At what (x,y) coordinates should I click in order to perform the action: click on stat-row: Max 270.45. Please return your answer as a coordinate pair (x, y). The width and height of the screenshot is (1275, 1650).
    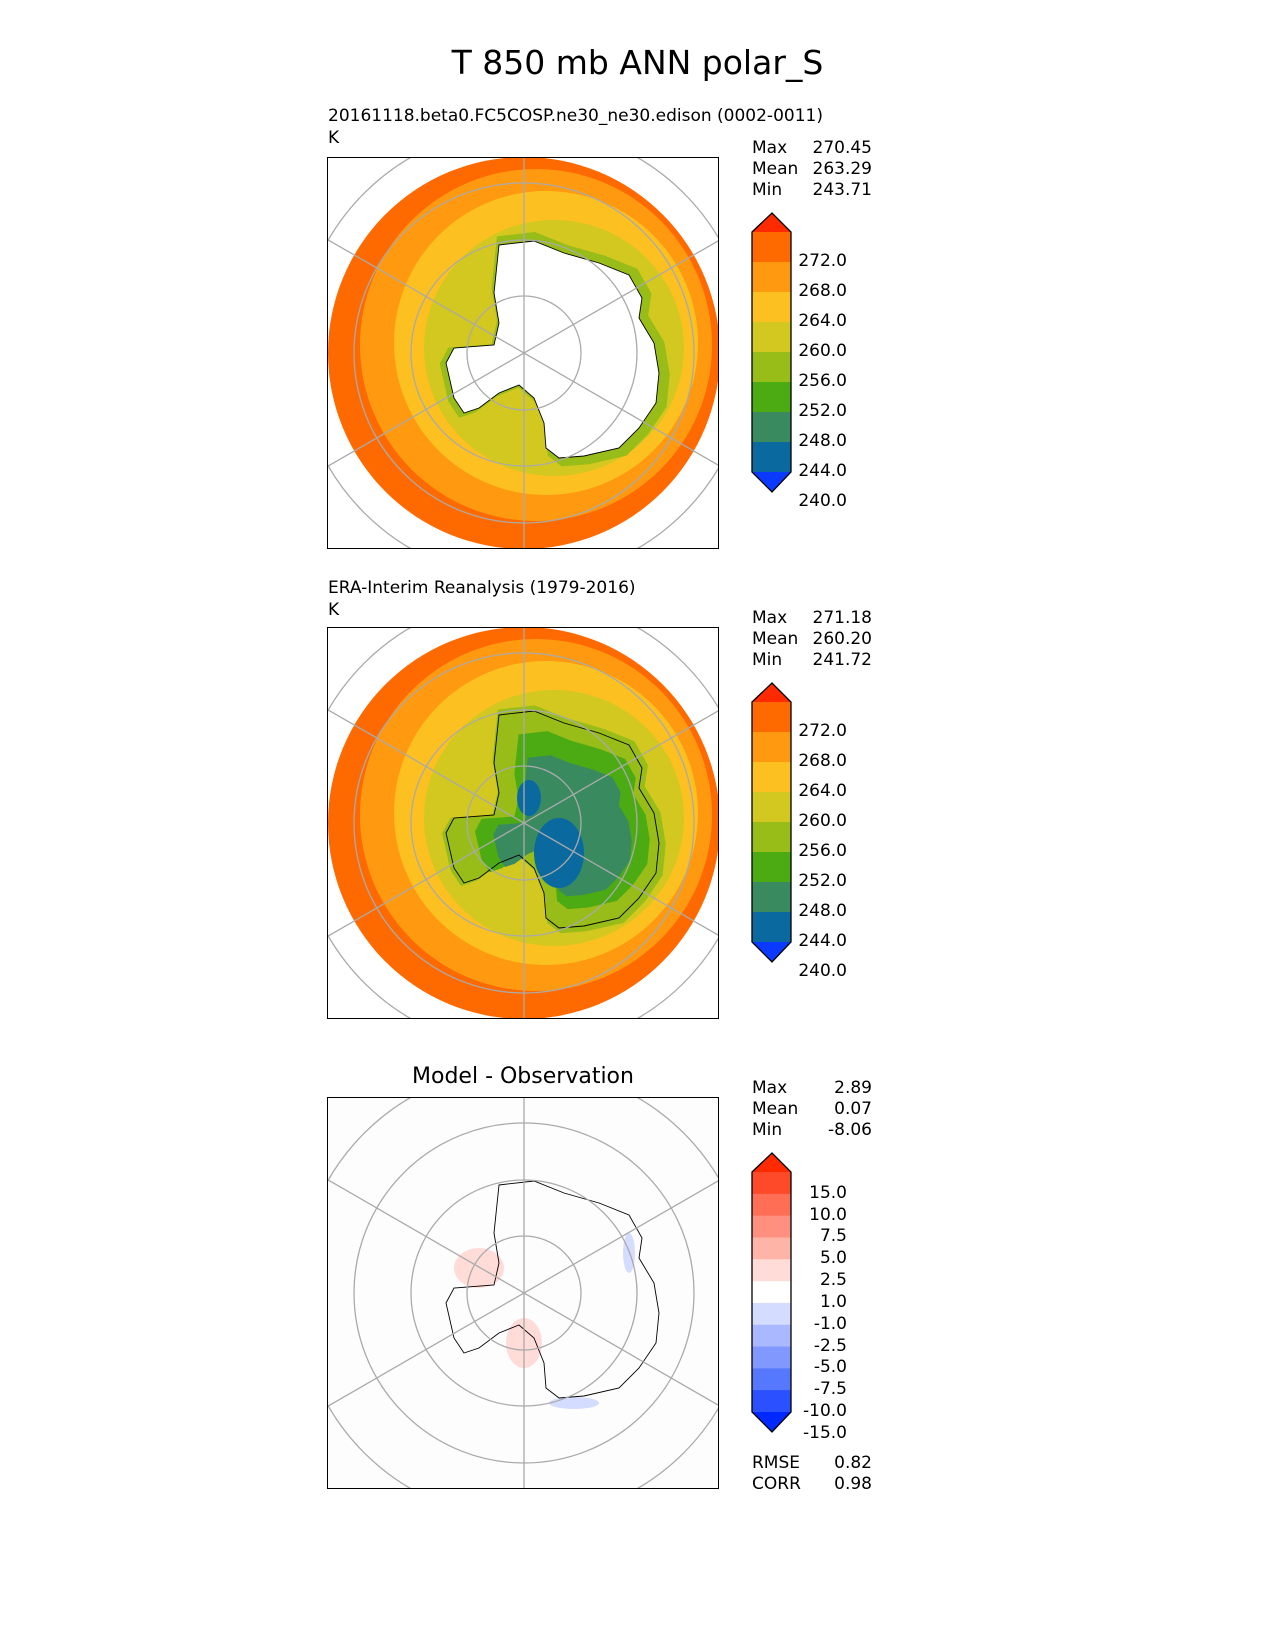
    Looking at the image, I should click on (812, 148).